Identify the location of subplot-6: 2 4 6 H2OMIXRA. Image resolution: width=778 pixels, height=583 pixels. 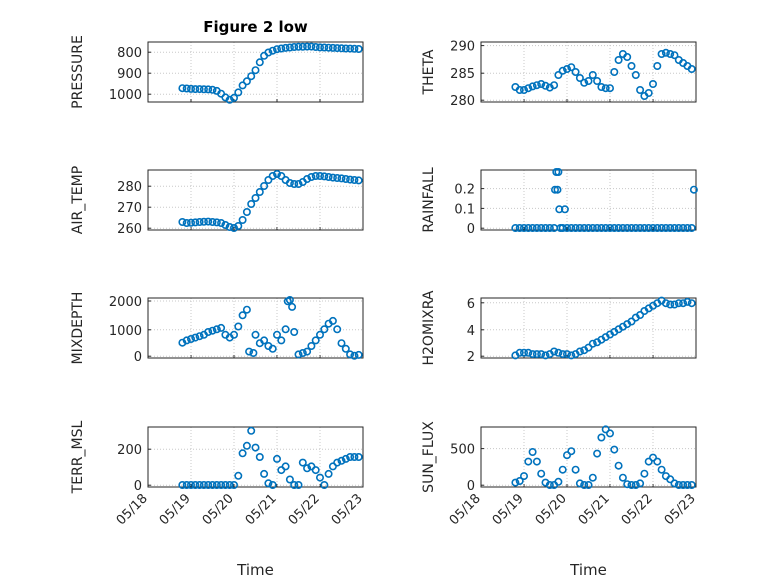
(559, 328).